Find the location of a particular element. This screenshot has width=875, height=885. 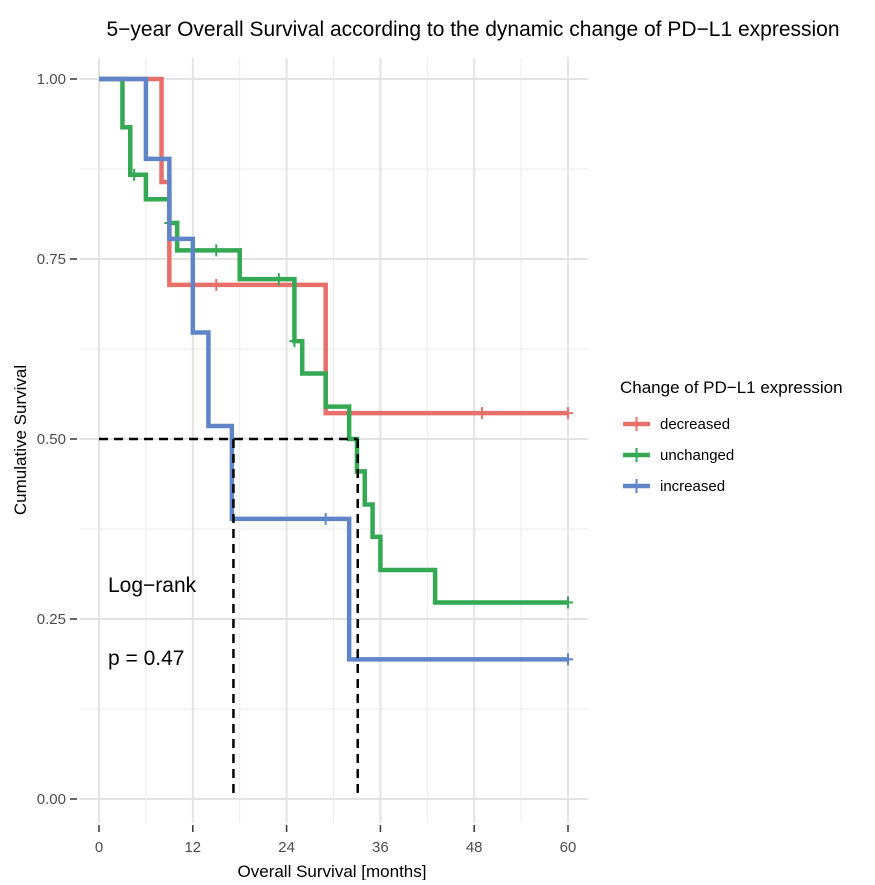

x-tick-label: 0 is located at coordinates (99, 847).